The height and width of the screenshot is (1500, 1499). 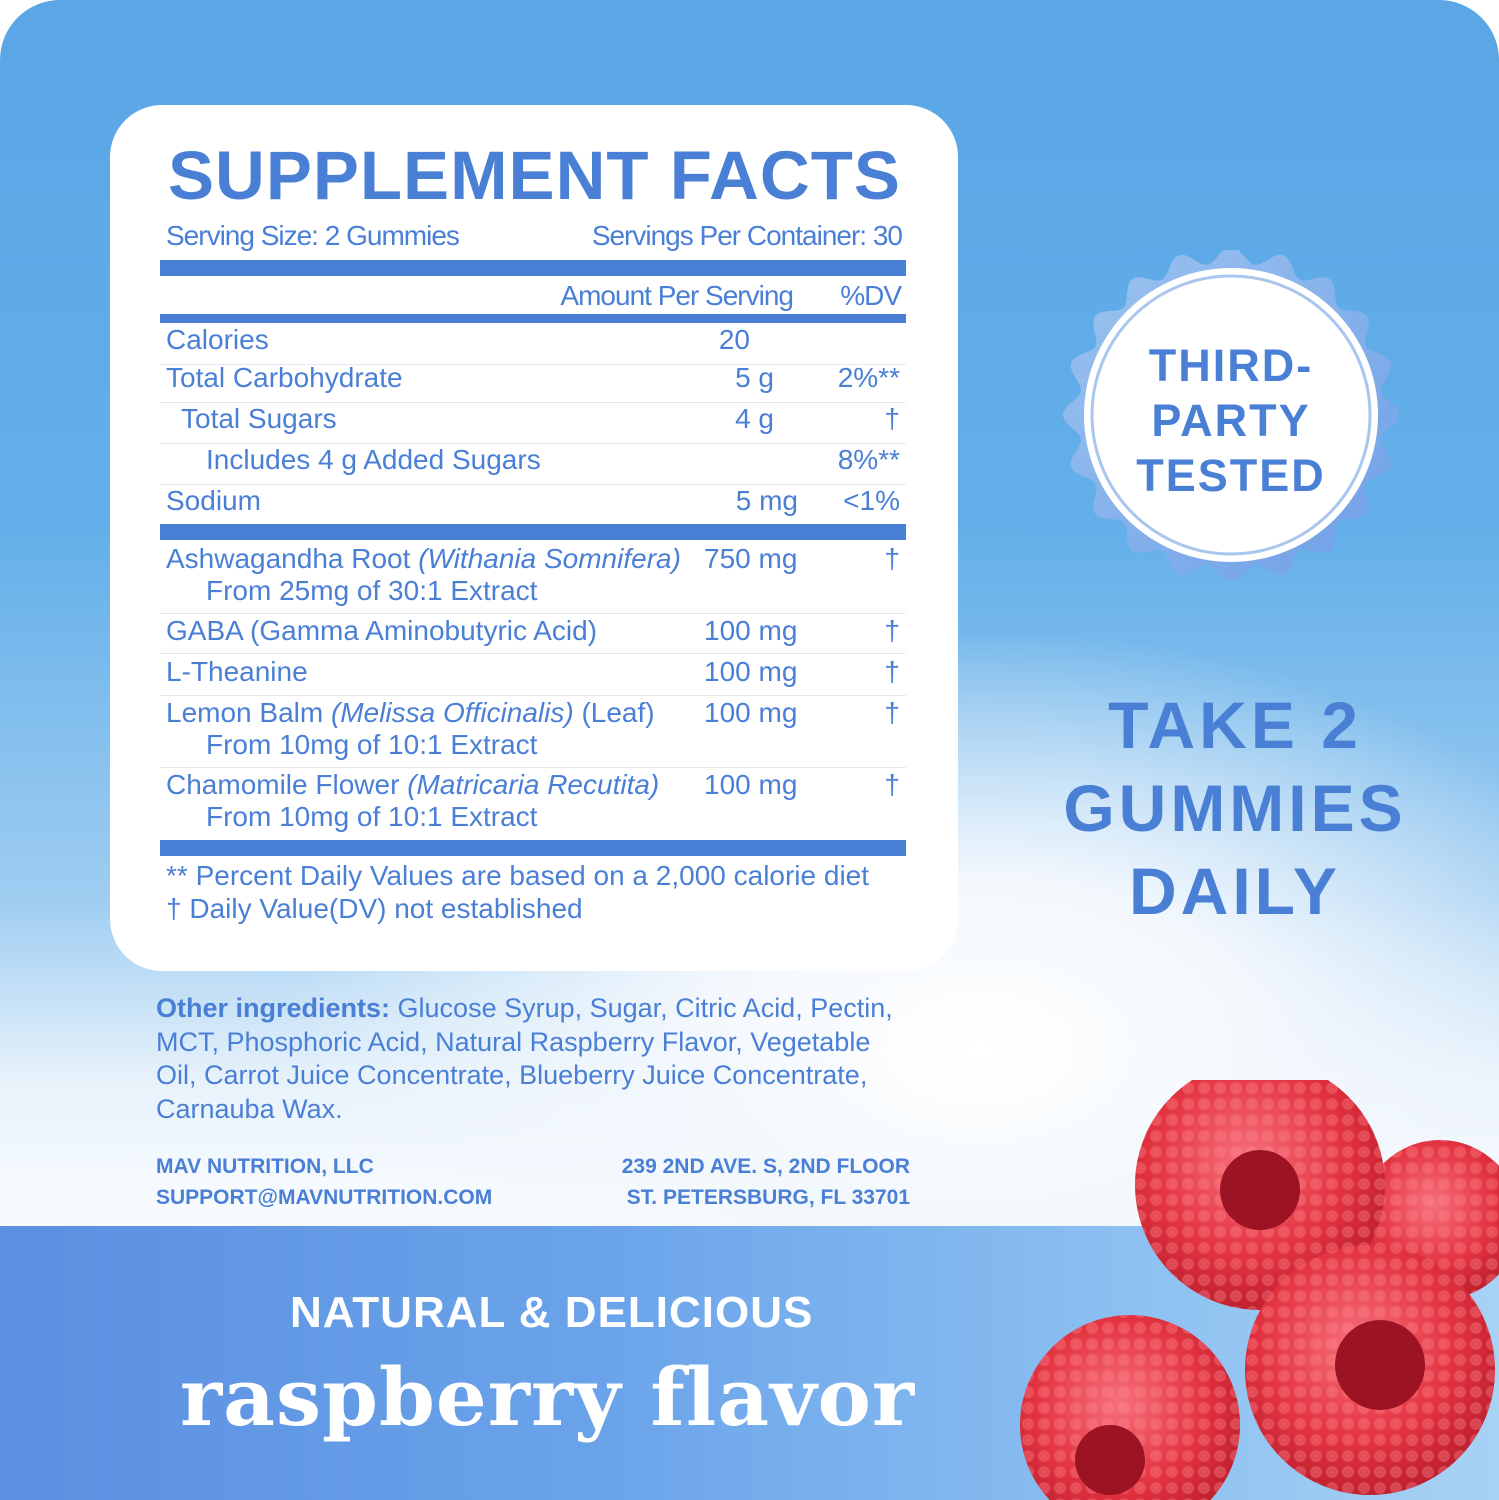 I want to click on nutrient-name: Includes 4 g Added Sugars, so click(x=373, y=459).